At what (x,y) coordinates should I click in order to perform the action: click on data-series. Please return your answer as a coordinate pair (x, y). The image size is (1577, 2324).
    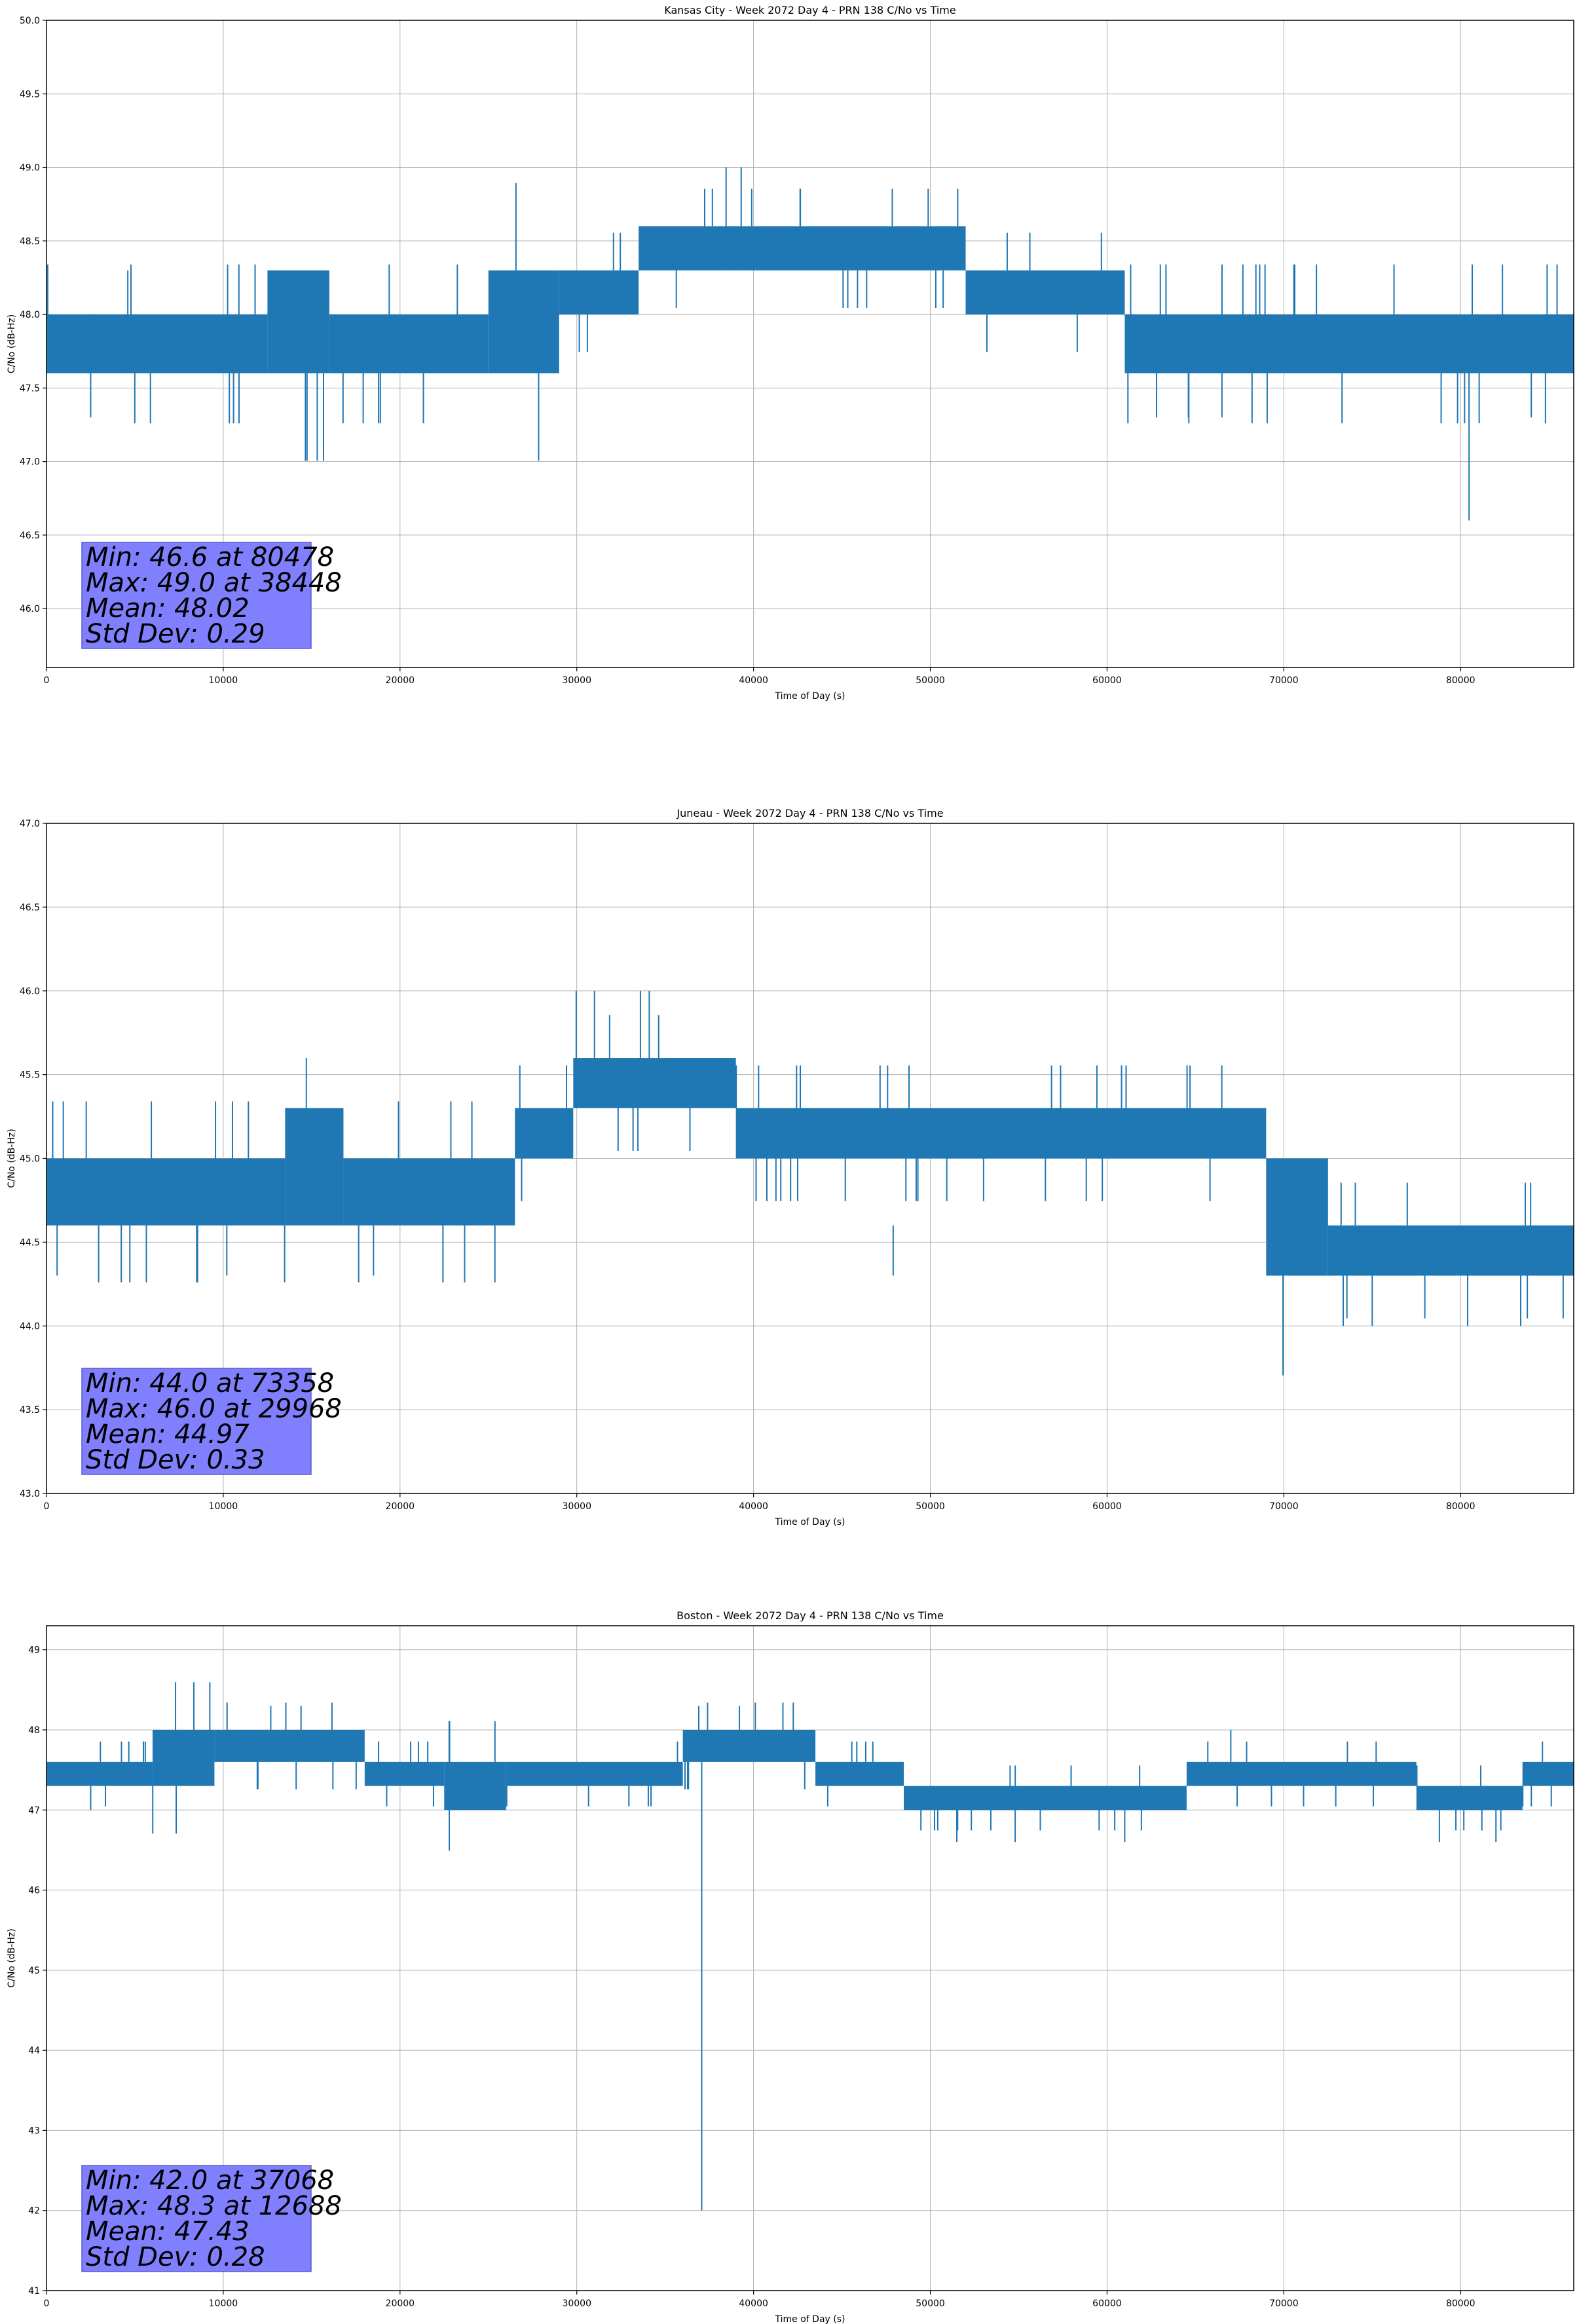
    Looking at the image, I should click on (810, 344).